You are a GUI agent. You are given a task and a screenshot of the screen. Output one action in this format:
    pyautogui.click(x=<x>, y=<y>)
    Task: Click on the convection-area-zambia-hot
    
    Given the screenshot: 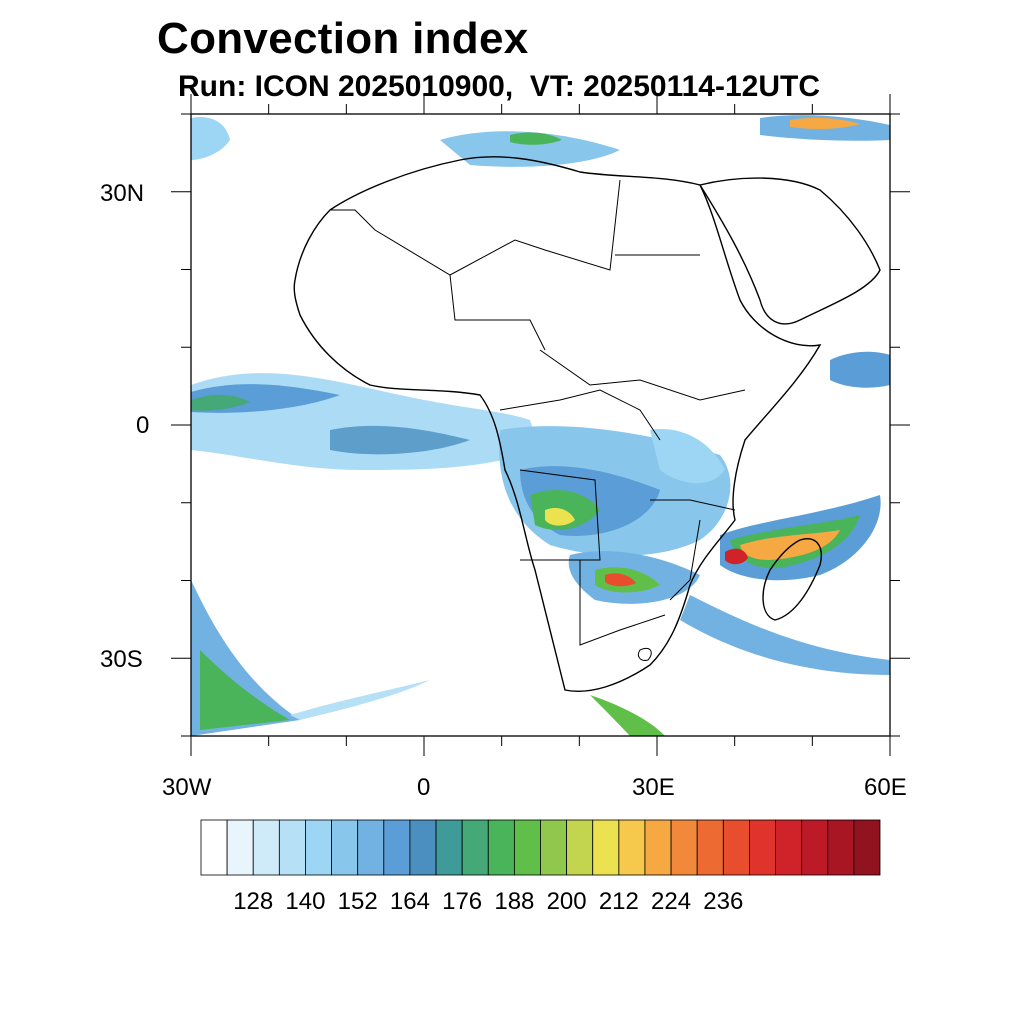 What is the action you would take?
    pyautogui.click(x=620, y=580)
    